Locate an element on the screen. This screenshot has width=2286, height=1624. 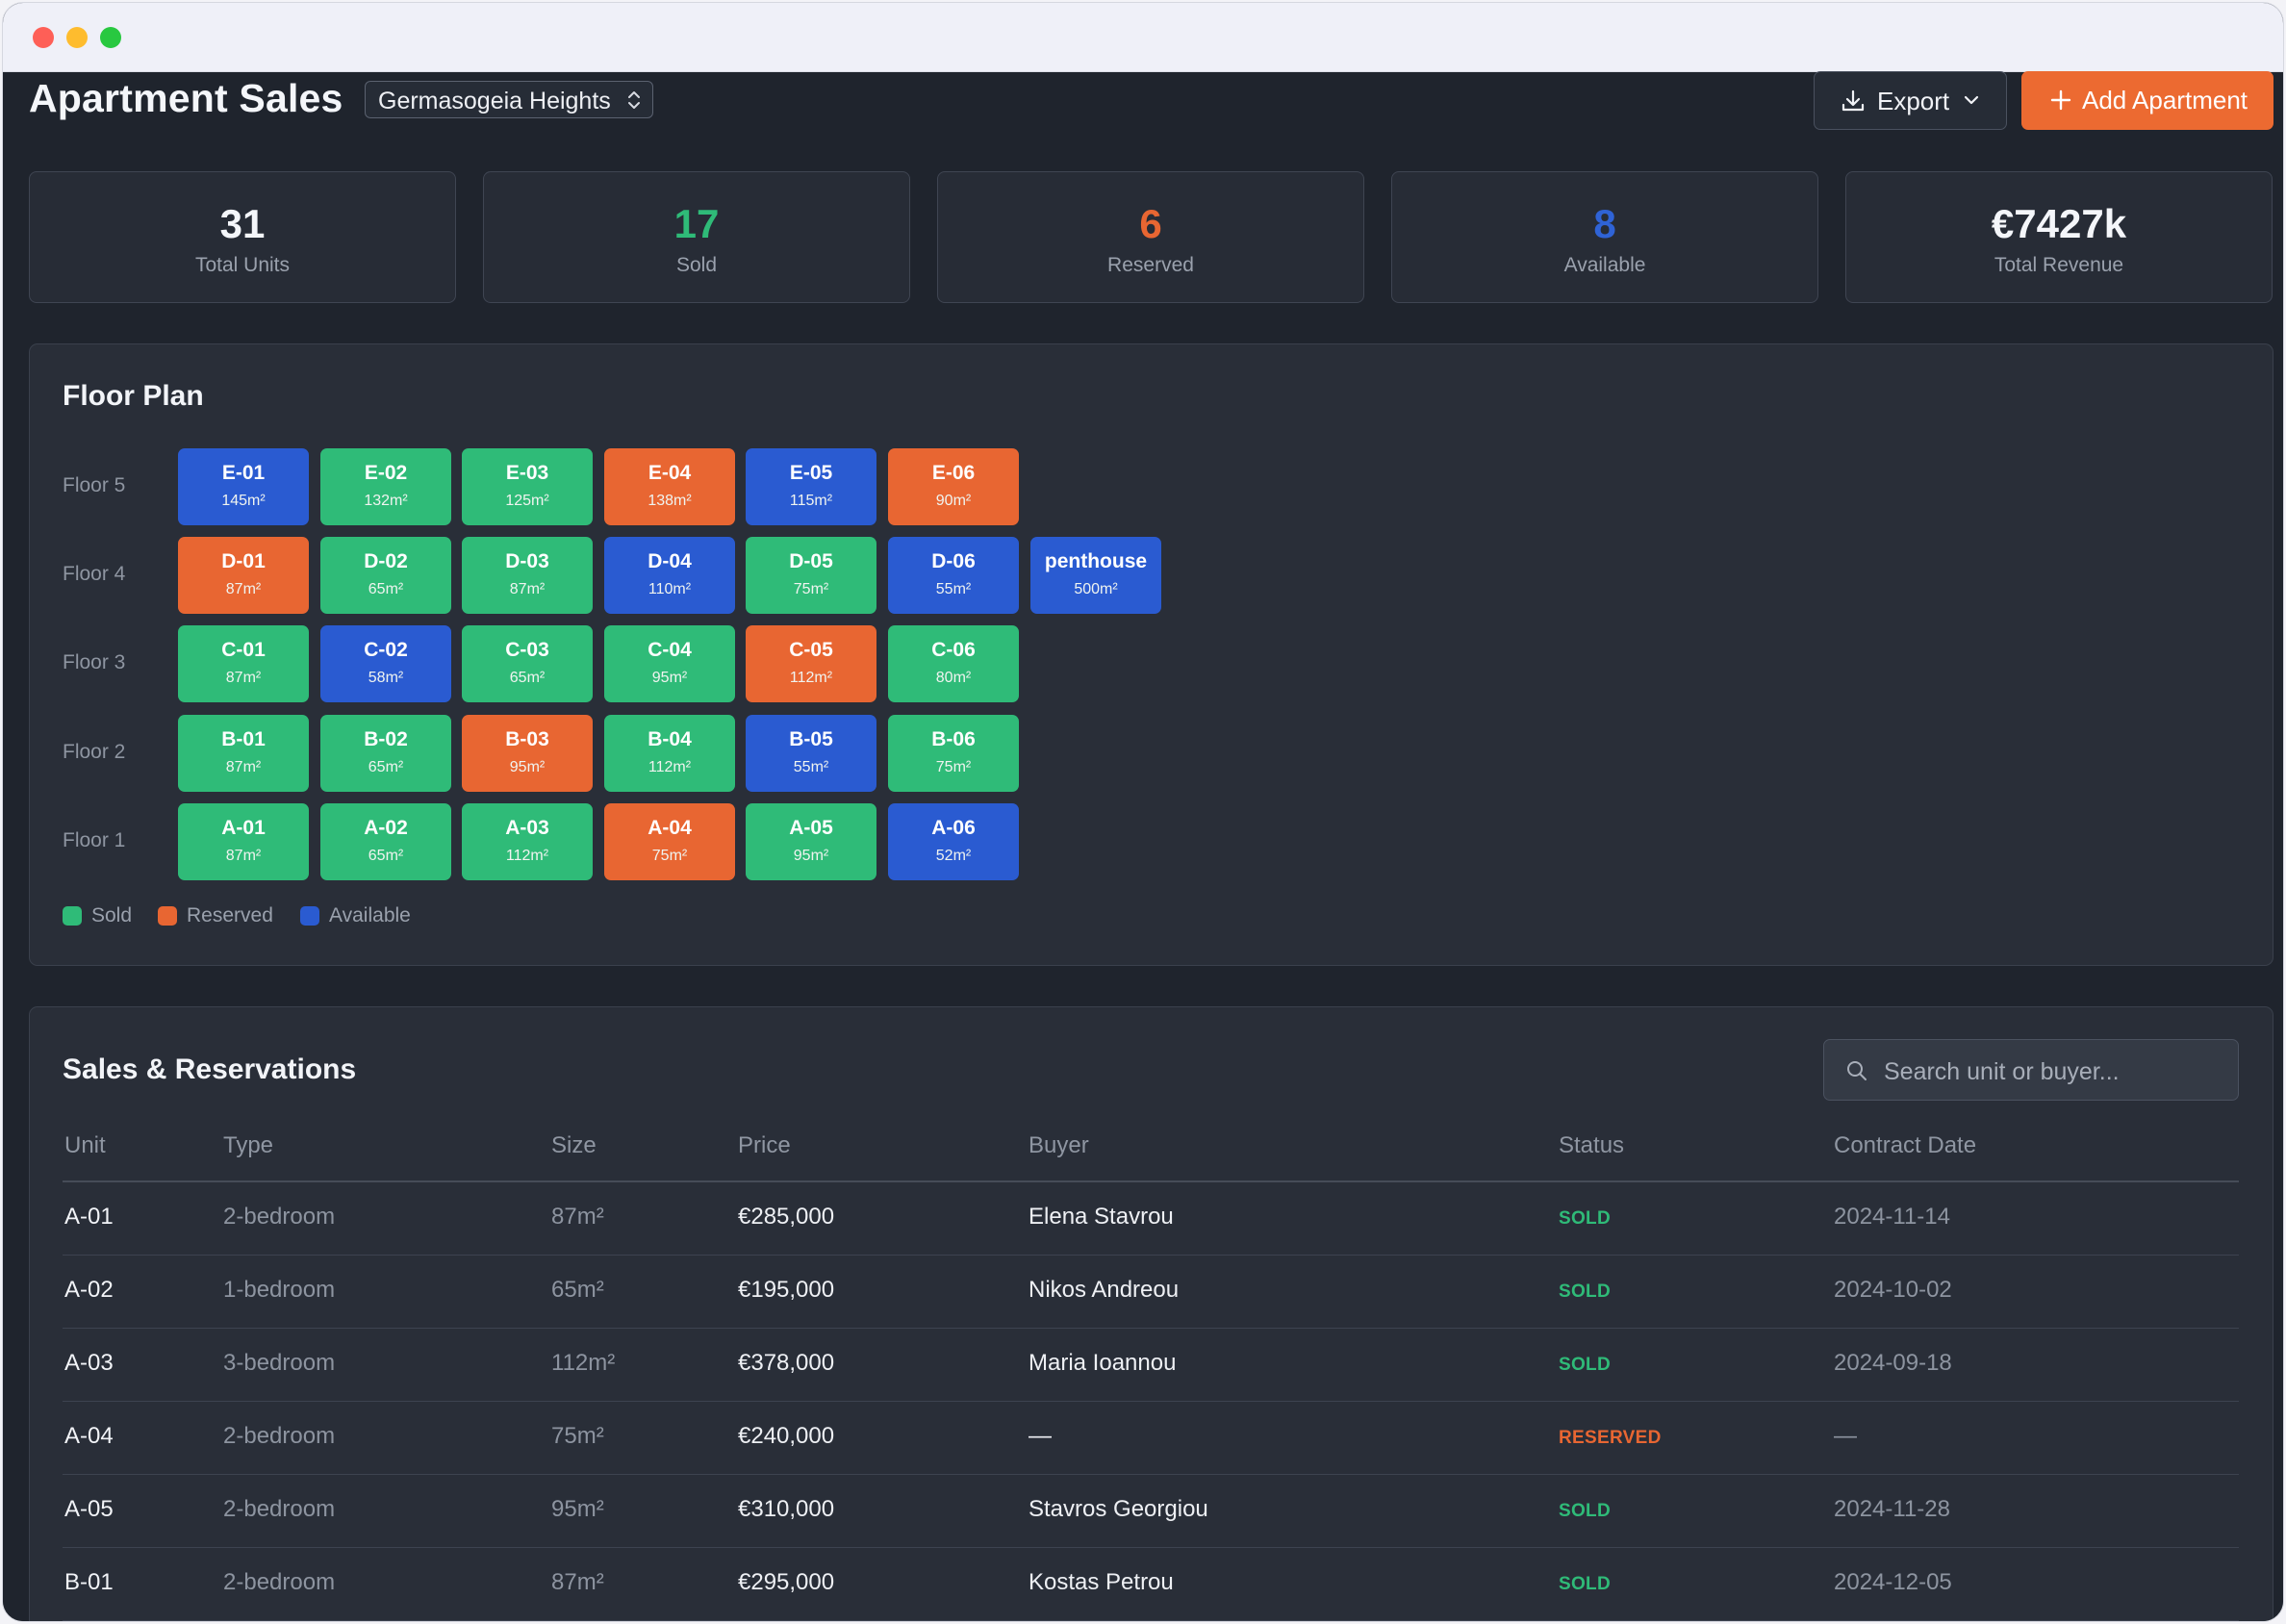
add-apartment-label: Add Apartment is located at coordinates (2165, 100).